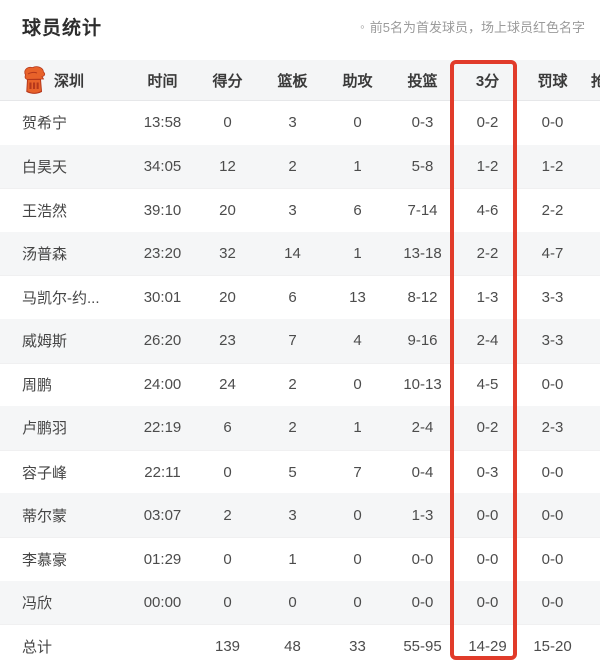 This screenshot has width=600, height=668. What do you see at coordinates (62, 28) in the screenshot?
I see `page-title: 球员统计` at bounding box center [62, 28].